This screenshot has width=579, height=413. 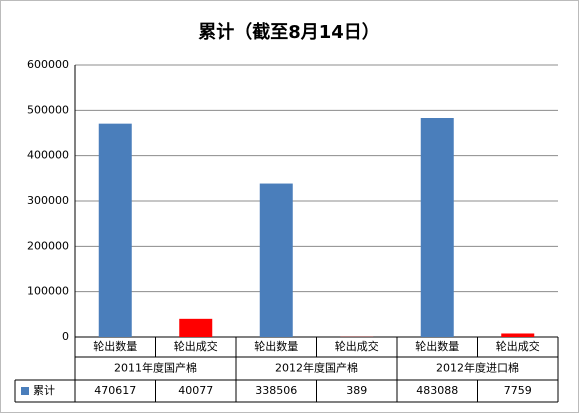 What do you see at coordinates (48, 64) in the screenshot?
I see `y-tick-label: 600000` at bounding box center [48, 64].